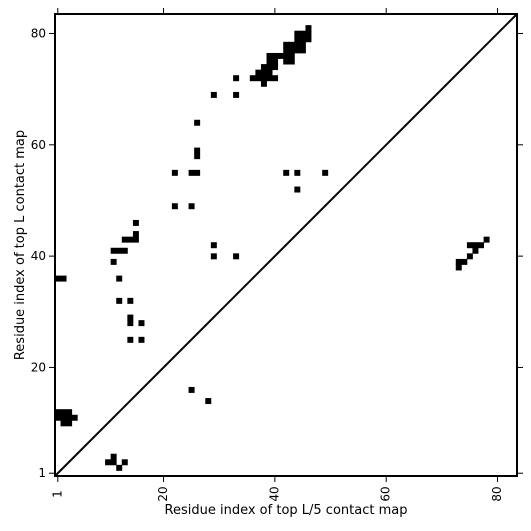 The image size is (531, 531). What do you see at coordinates (38, 367) in the screenshot?
I see `y-tick-label: 20` at bounding box center [38, 367].